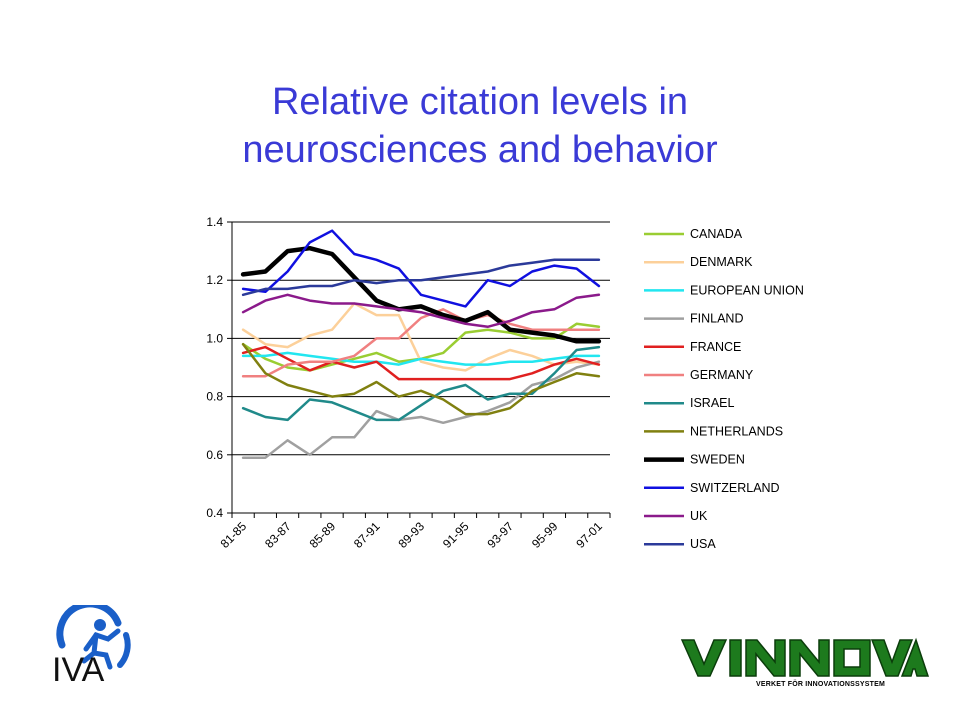 Image resolution: width=960 pixels, height=720 pixels. What do you see at coordinates (214, 397) in the screenshot?
I see `y-tick-label: 0.8` at bounding box center [214, 397].